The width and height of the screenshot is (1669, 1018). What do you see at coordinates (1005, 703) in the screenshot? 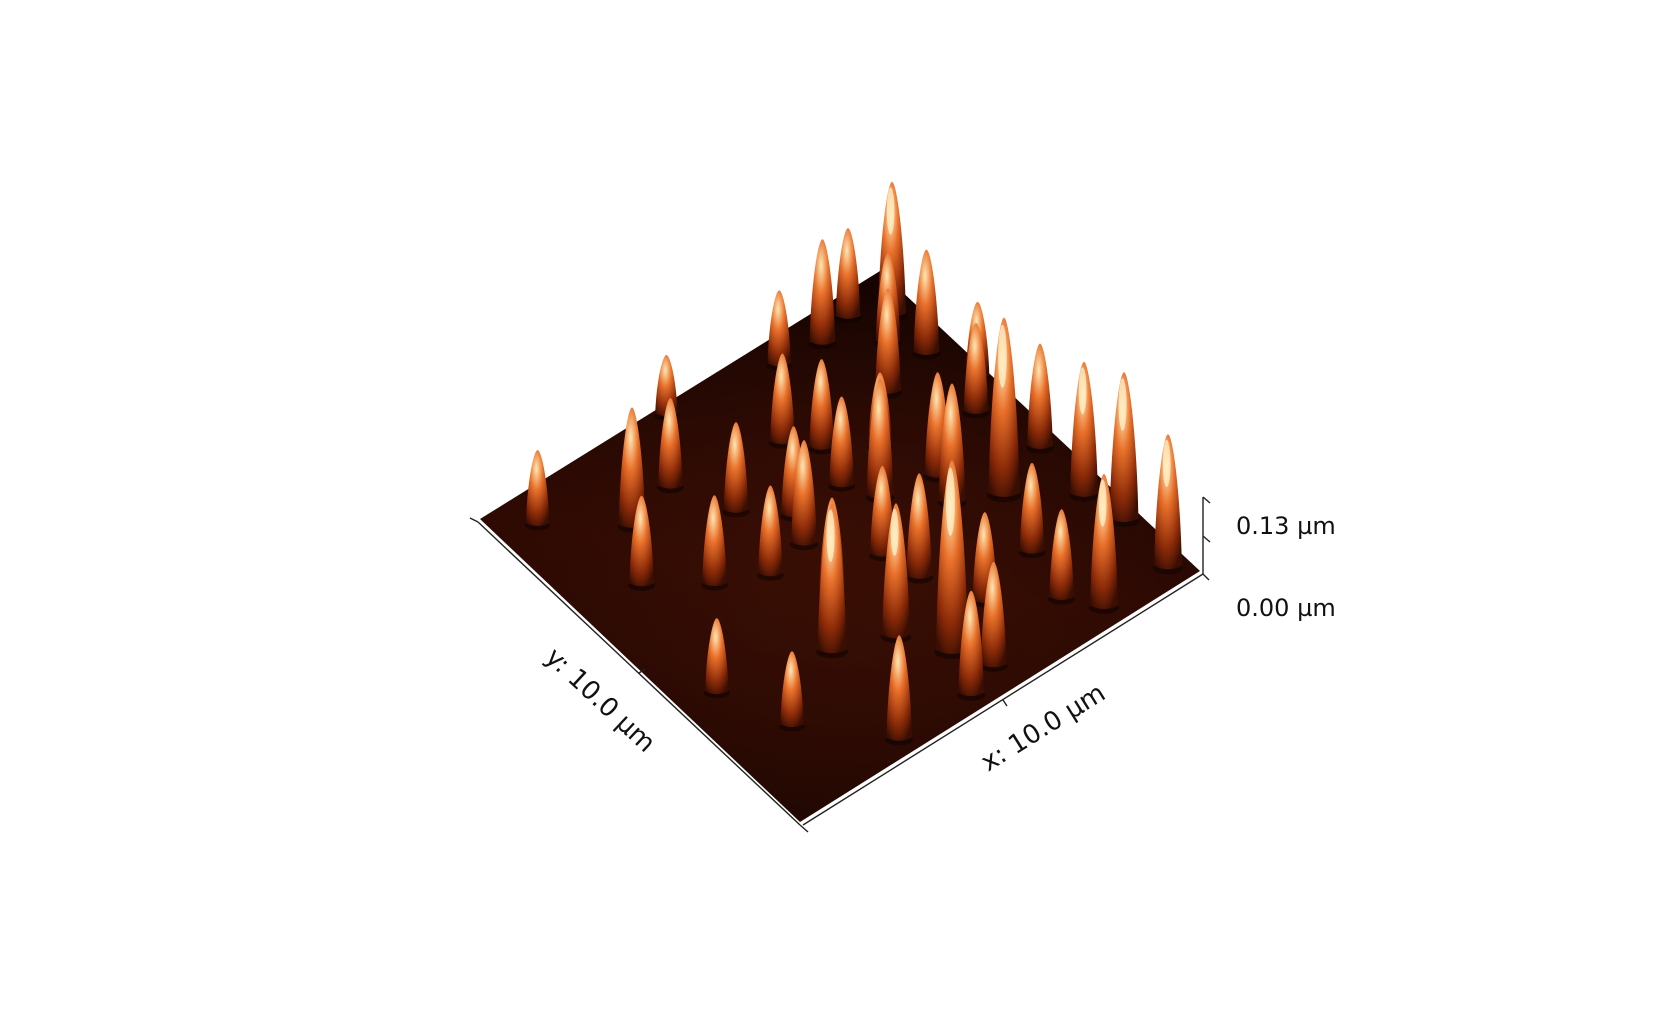
I see `x-axis-mid-tick` at bounding box center [1005, 703].